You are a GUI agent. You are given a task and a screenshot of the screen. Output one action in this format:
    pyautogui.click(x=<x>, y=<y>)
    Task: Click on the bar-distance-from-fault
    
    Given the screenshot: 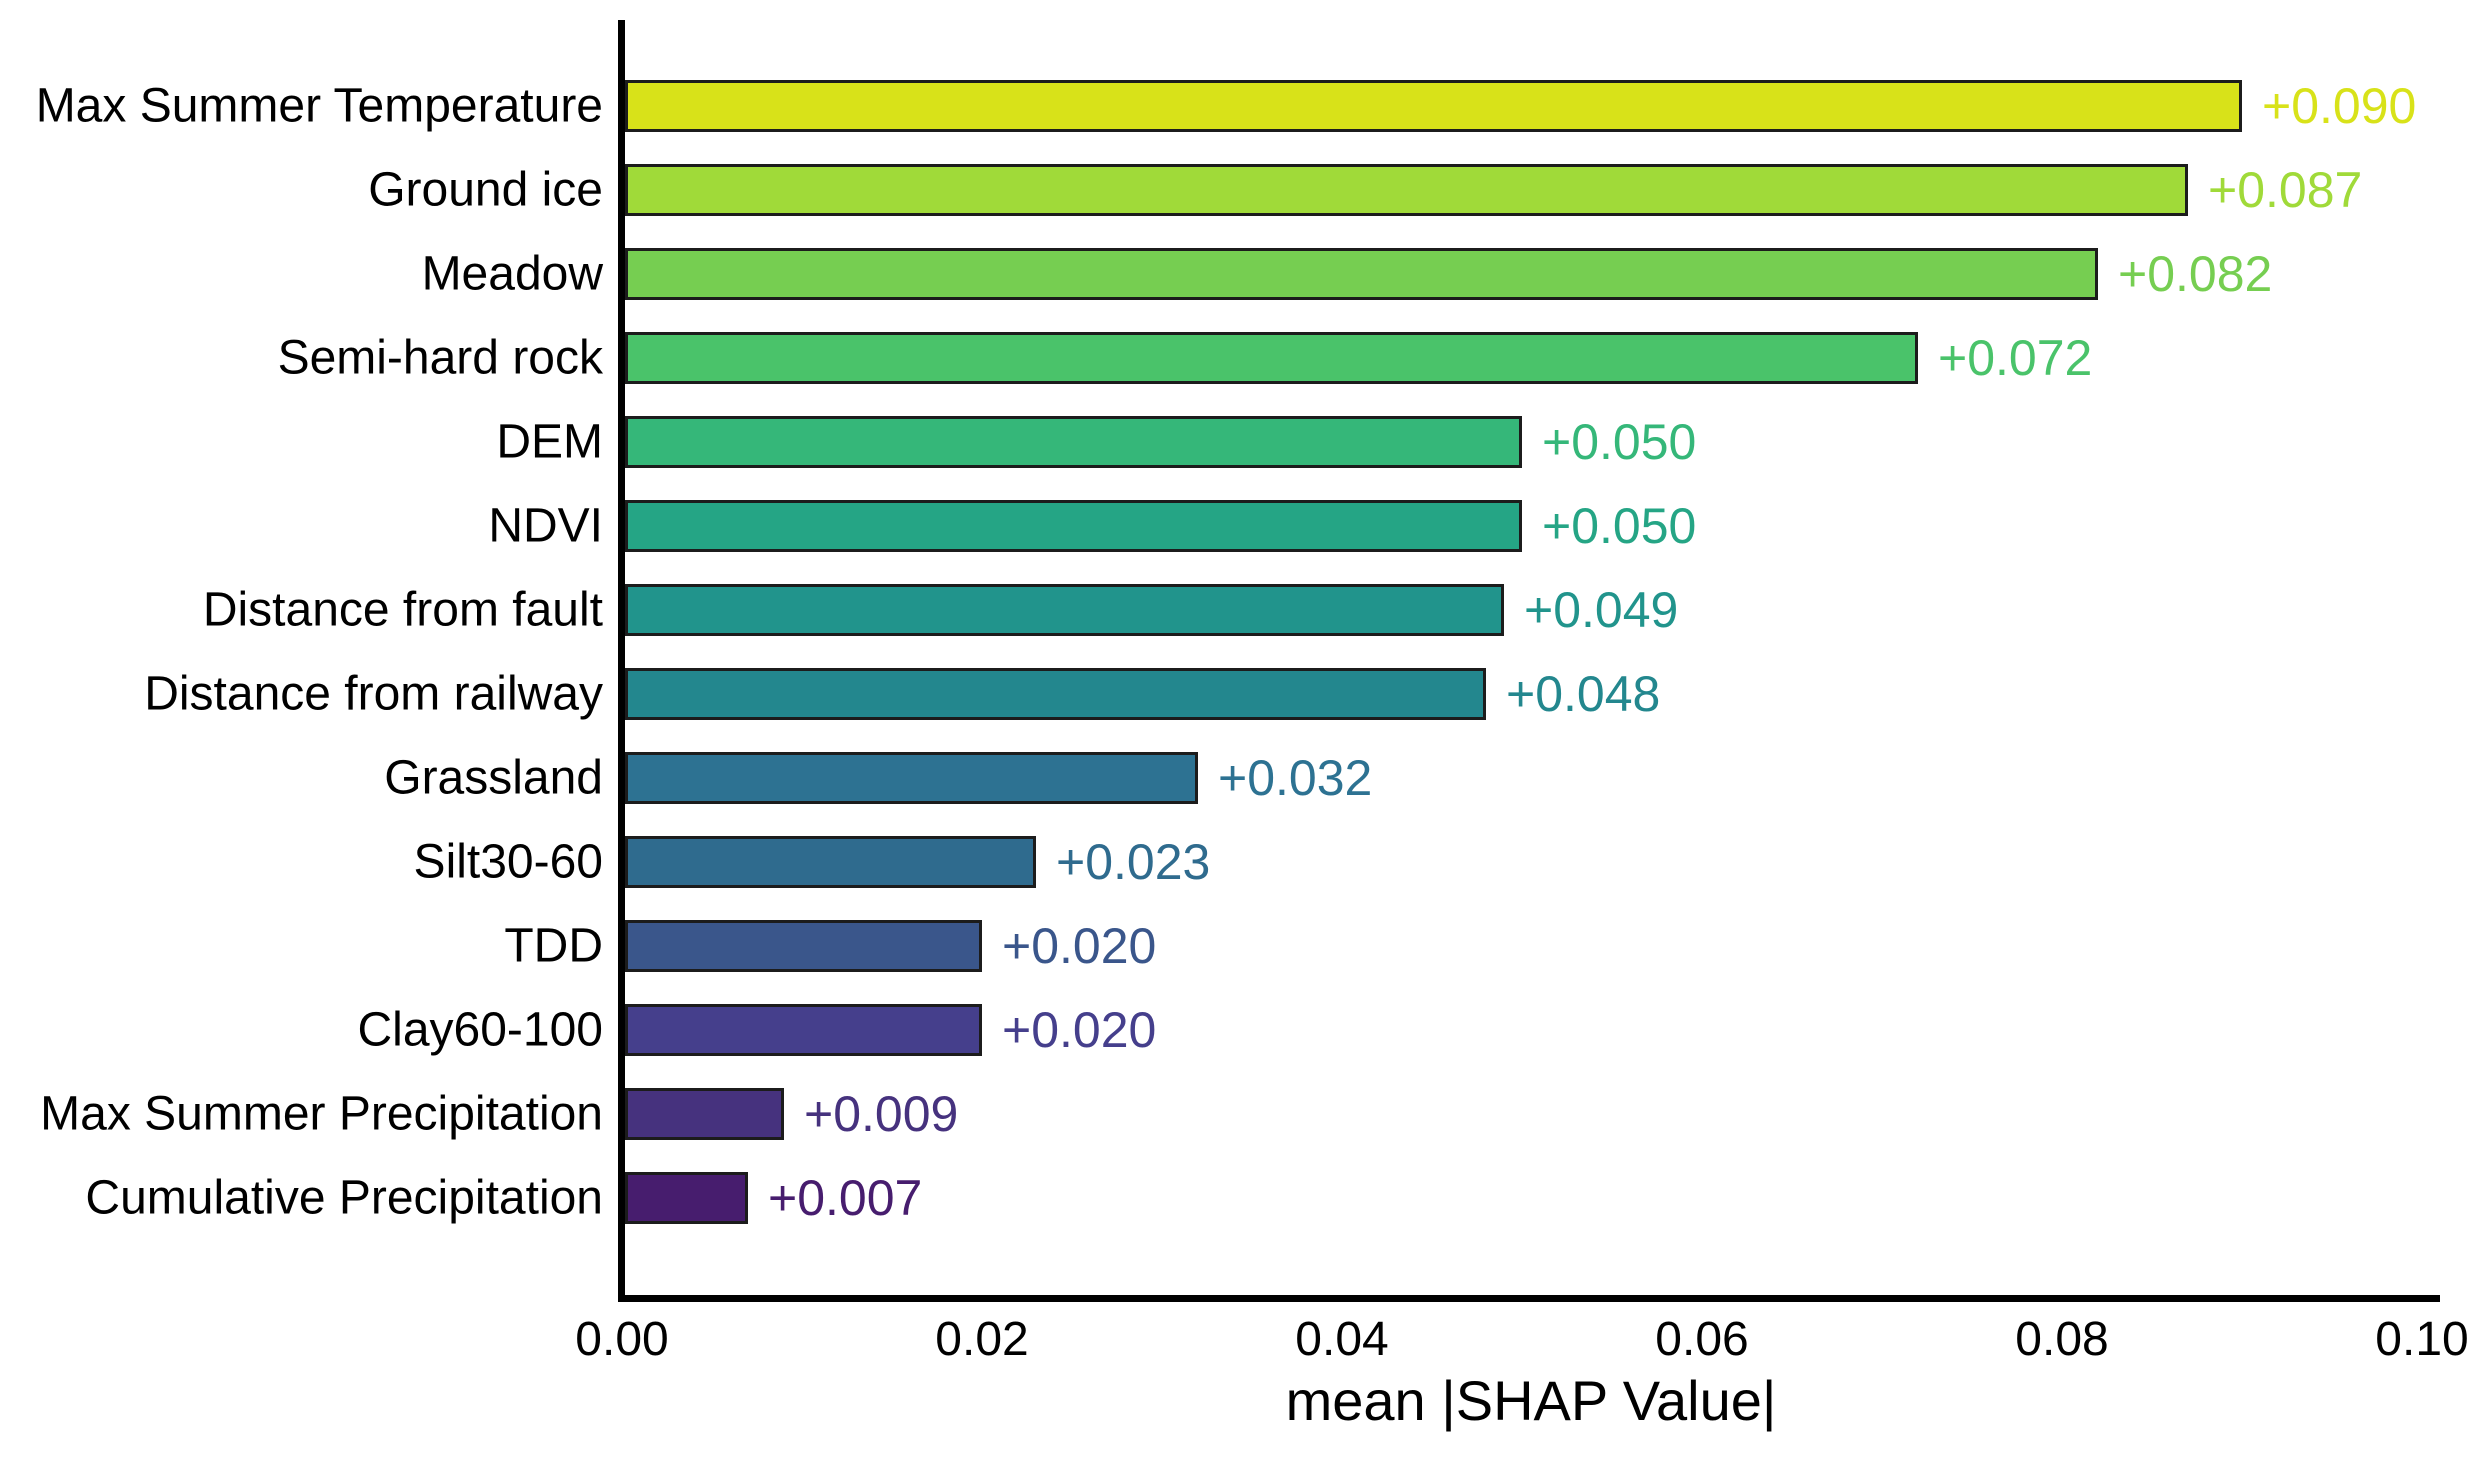 What is the action you would take?
    pyautogui.click(x=1064, y=610)
    